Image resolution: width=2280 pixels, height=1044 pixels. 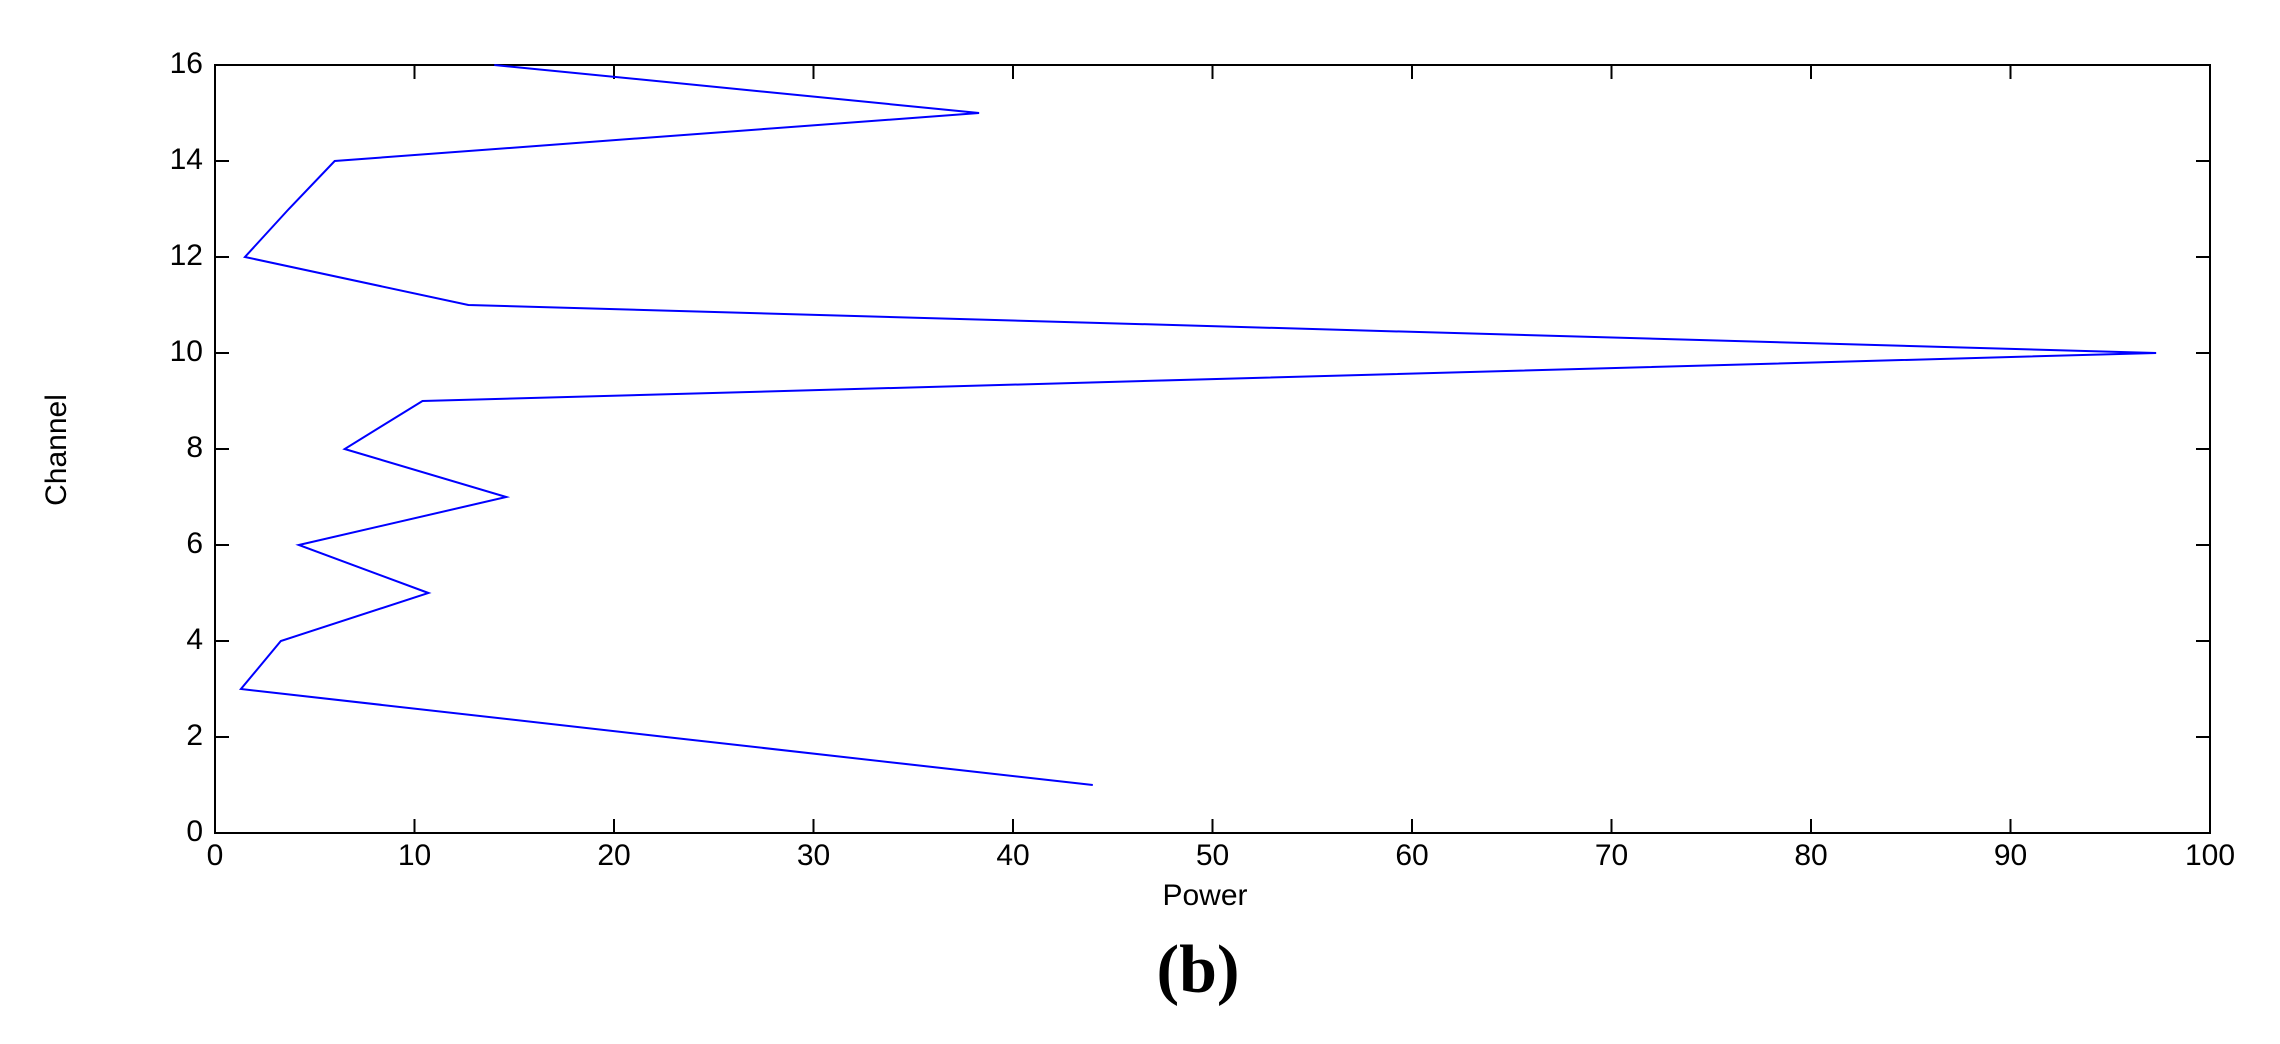 I want to click on y-tick-label: 10, so click(x=186, y=351).